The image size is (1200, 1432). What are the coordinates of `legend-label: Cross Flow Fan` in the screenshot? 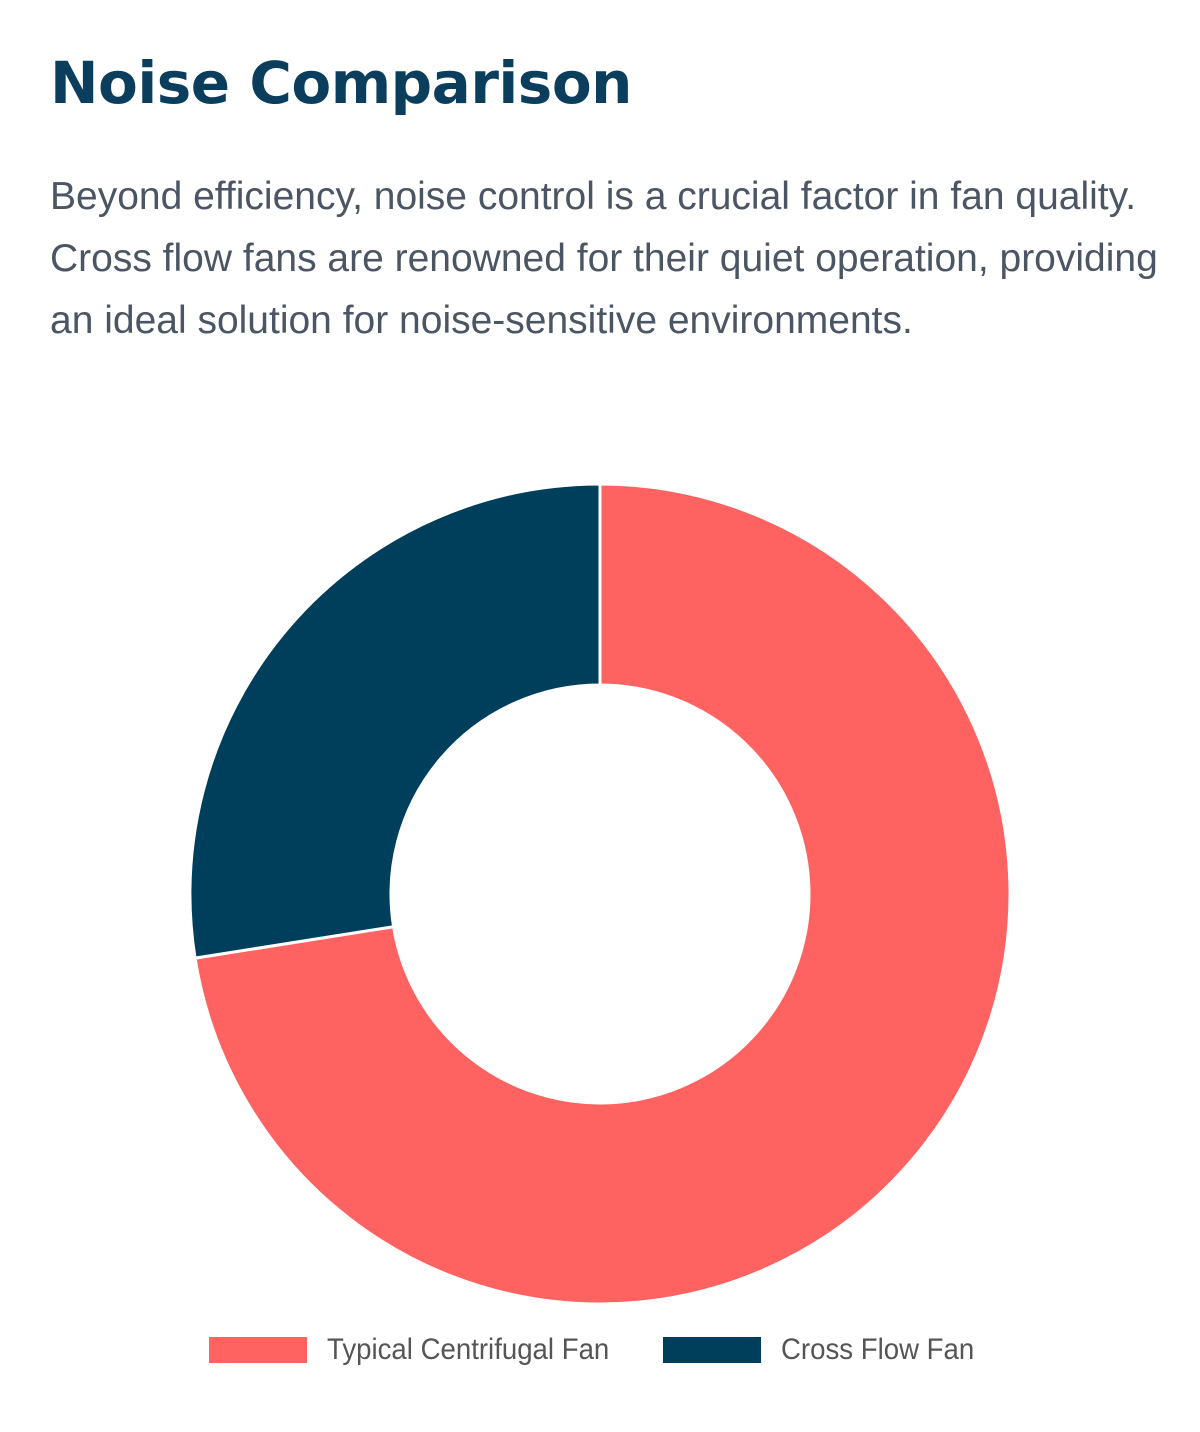 It's located at (878, 1349).